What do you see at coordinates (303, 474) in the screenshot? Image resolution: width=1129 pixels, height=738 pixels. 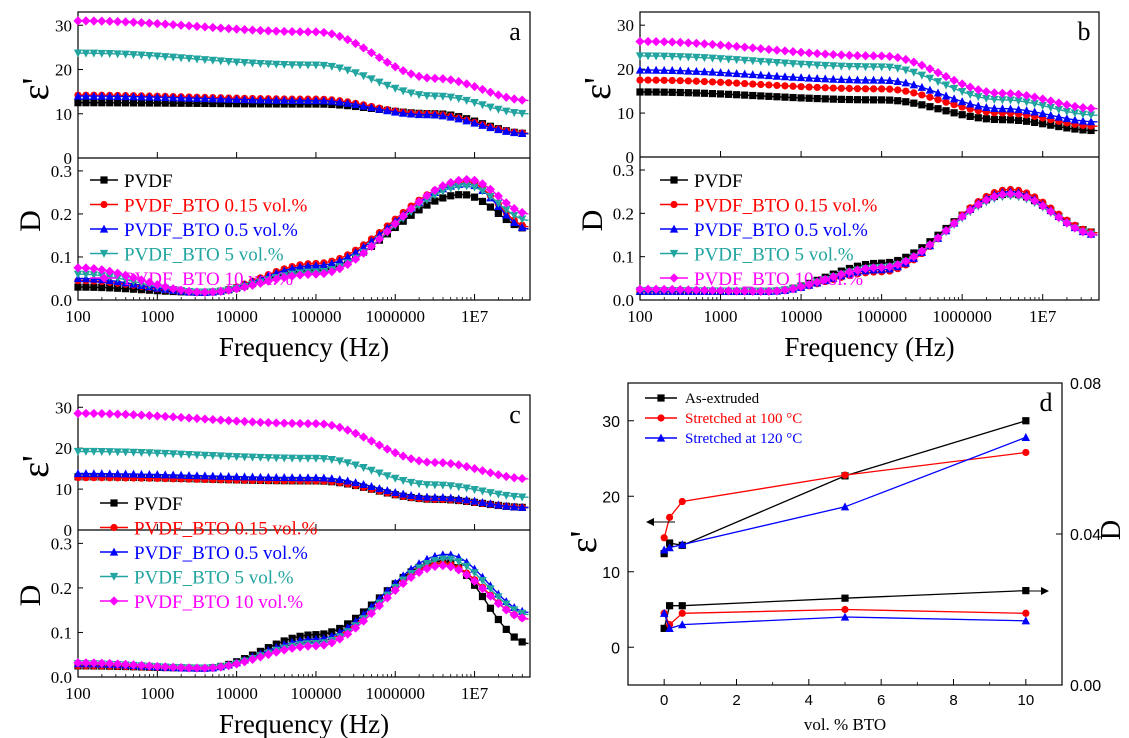 I see `series-line` at bounding box center [303, 474].